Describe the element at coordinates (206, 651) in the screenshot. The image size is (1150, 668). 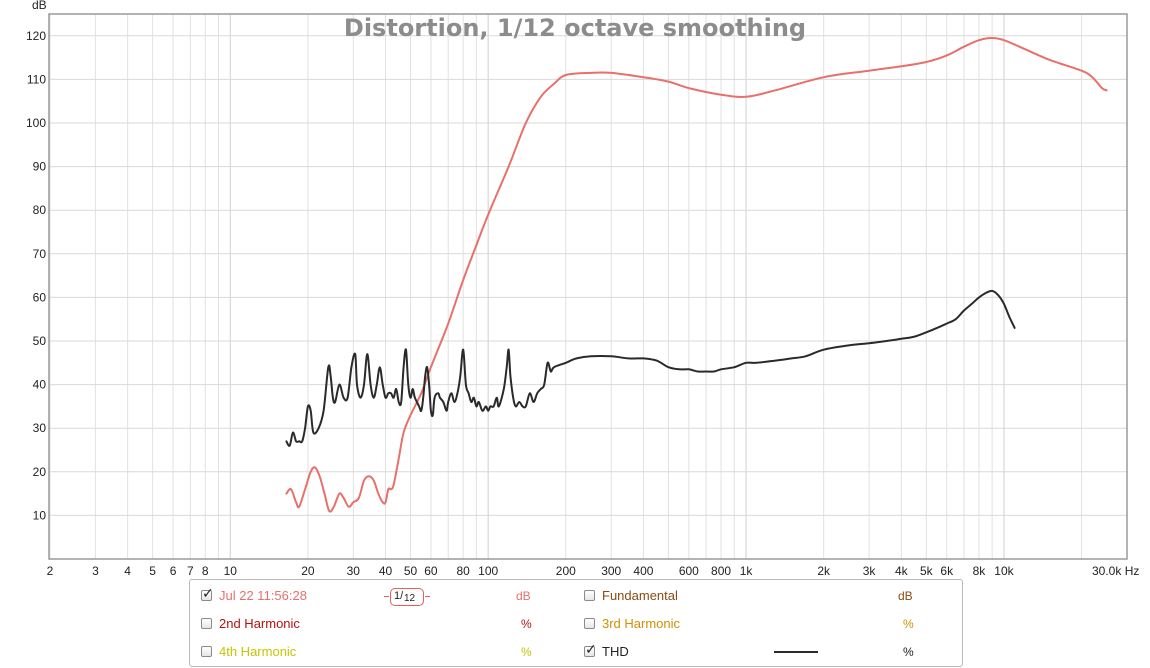
I see `4th-harmonic-checkbox` at that location.